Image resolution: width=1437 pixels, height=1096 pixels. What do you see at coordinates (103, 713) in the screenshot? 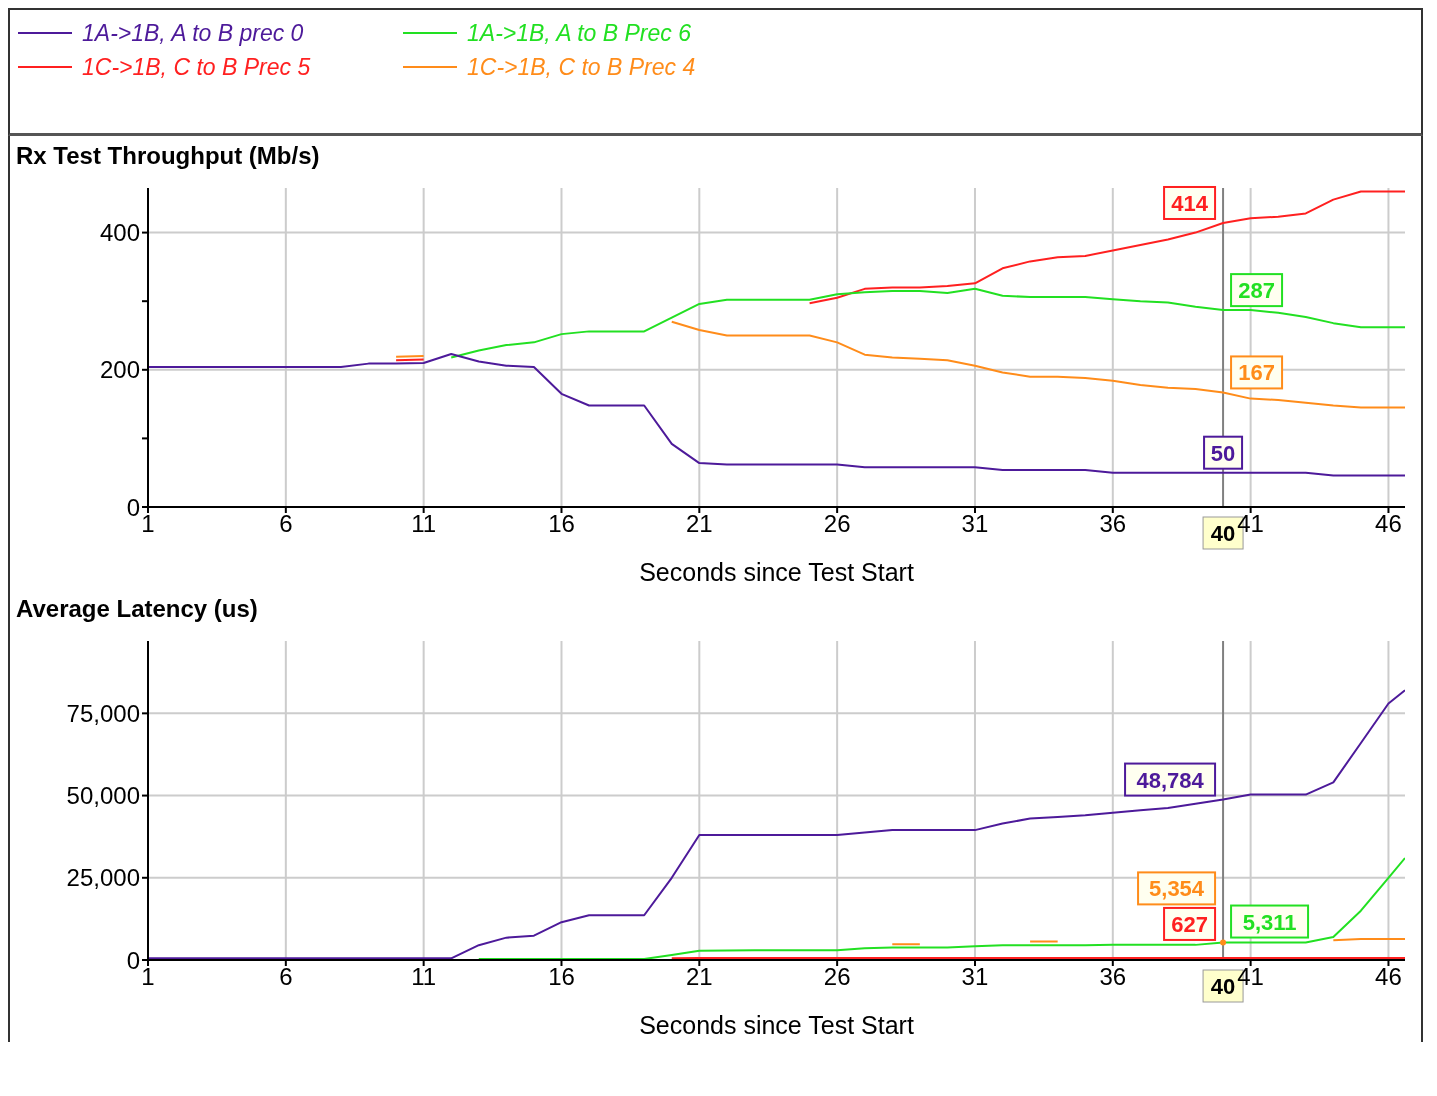
I see `y-tick-label: 75,000` at bounding box center [103, 713].